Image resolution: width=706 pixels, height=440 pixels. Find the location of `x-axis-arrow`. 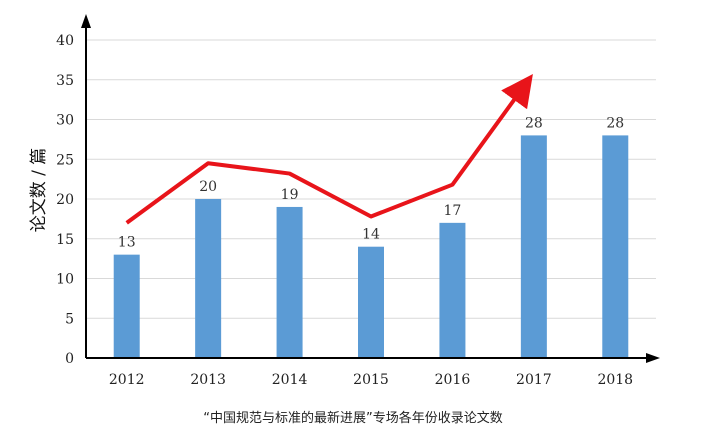

x-axis-arrow is located at coordinates (653, 358).